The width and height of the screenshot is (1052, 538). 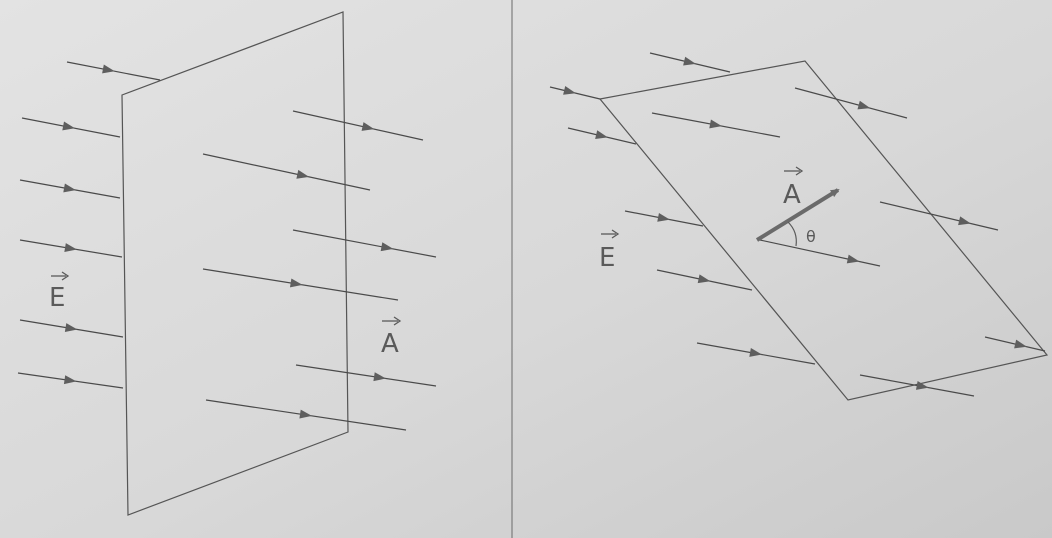 I want to click on angle-label: θ, so click(x=811, y=236).